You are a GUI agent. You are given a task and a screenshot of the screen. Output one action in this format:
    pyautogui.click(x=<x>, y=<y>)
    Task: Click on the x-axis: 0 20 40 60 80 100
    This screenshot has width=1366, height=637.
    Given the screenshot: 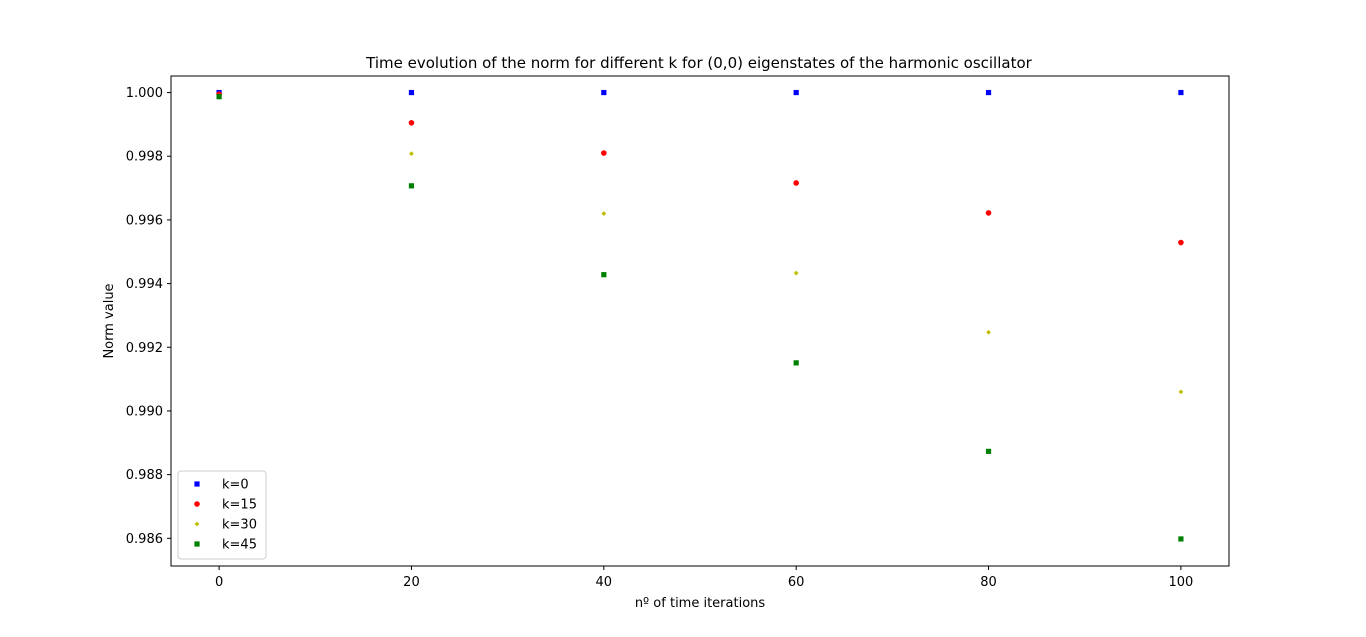 What is the action you would take?
    pyautogui.click(x=704, y=578)
    